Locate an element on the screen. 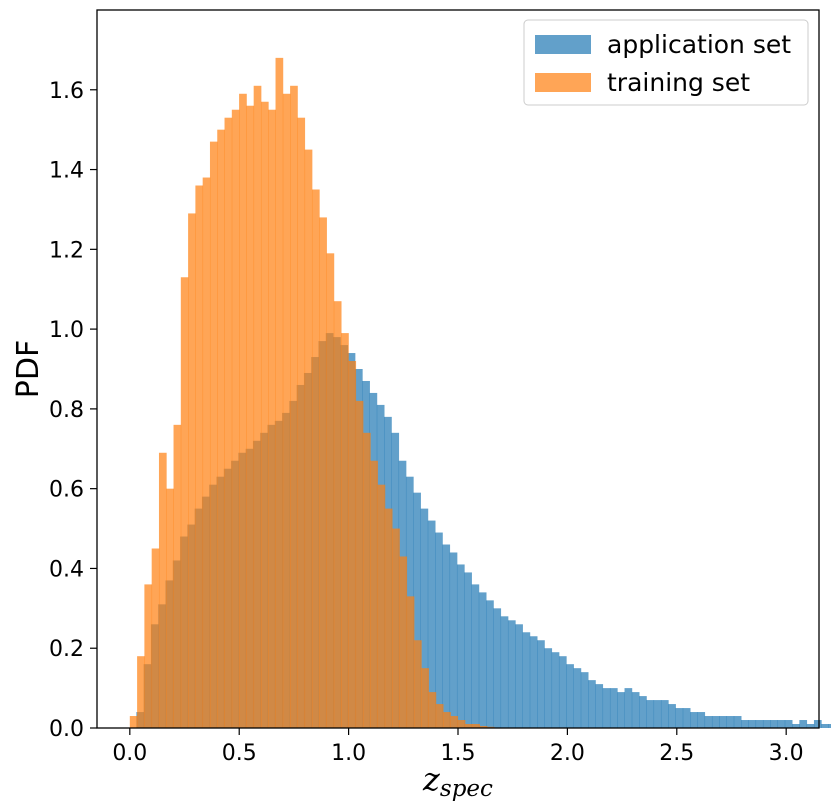 Image resolution: width=831 pixels, height=810 pixels. x-tick-label: 0.0 is located at coordinates (129, 753).